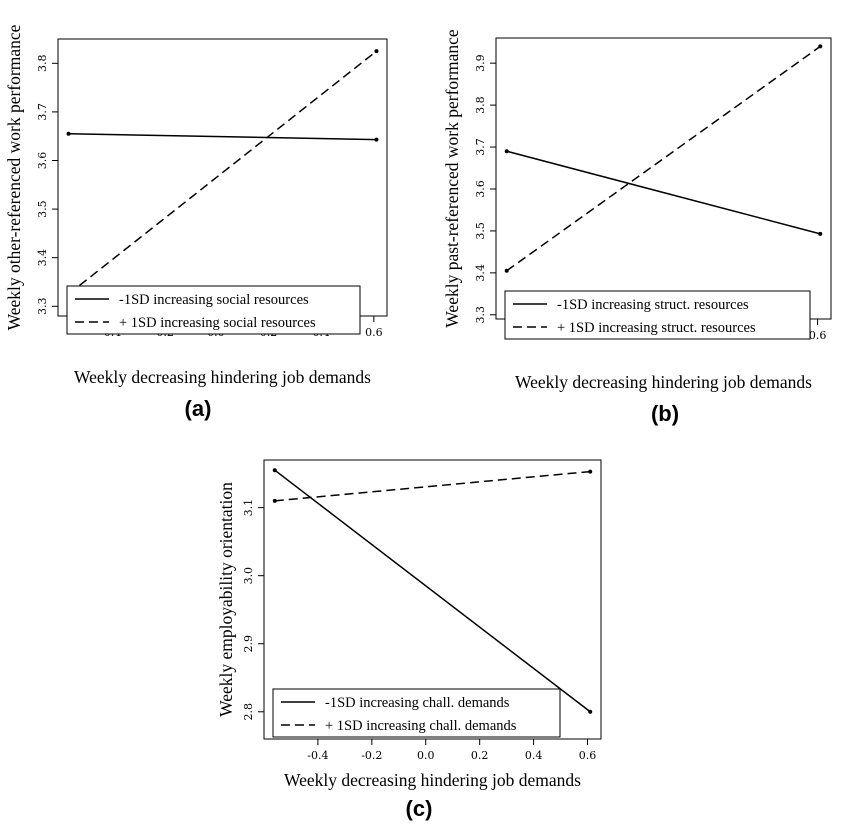  What do you see at coordinates (417, 703) in the screenshot?
I see `legend-label: -1SD increasing chall. demands` at bounding box center [417, 703].